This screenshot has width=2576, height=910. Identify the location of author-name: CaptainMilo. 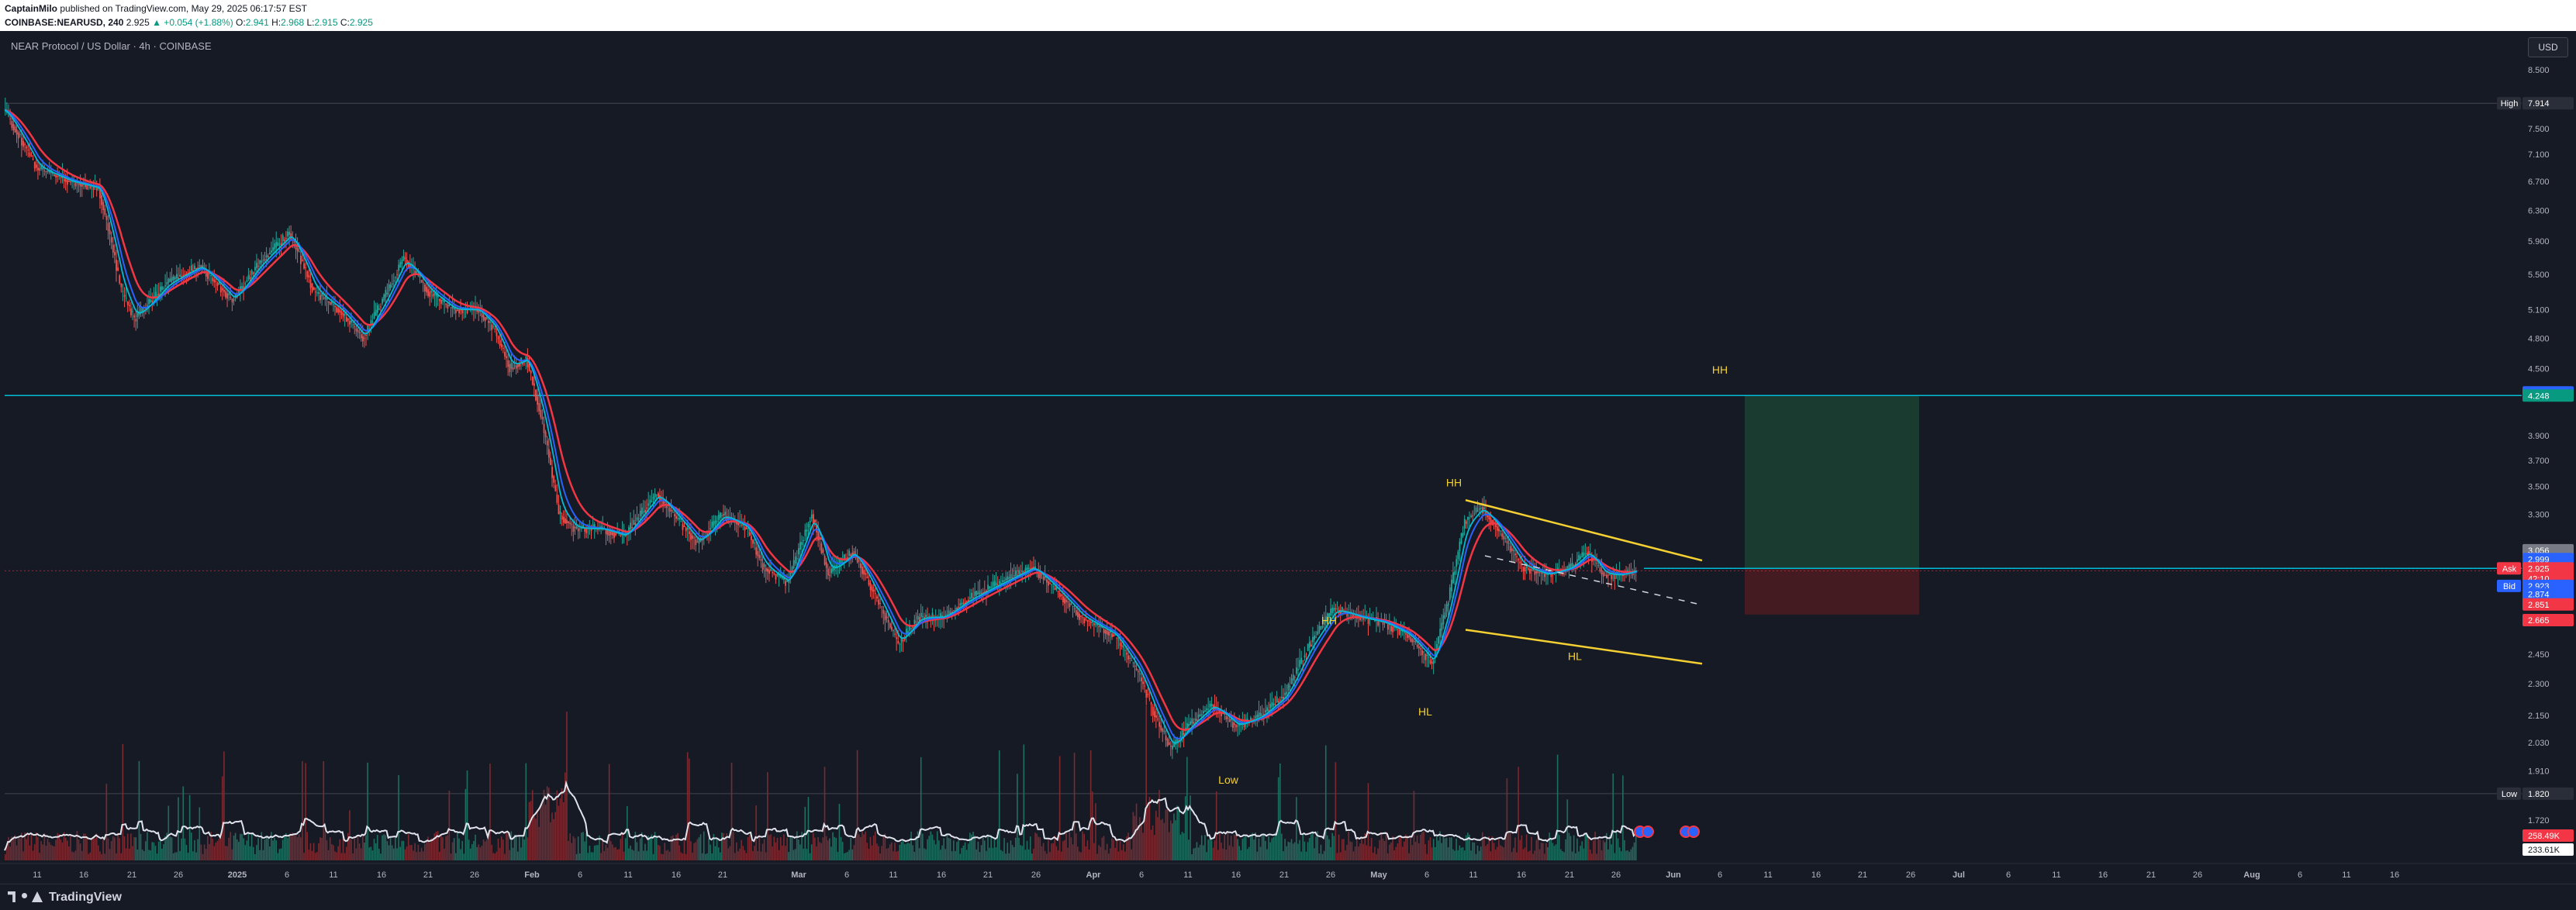
(31, 8).